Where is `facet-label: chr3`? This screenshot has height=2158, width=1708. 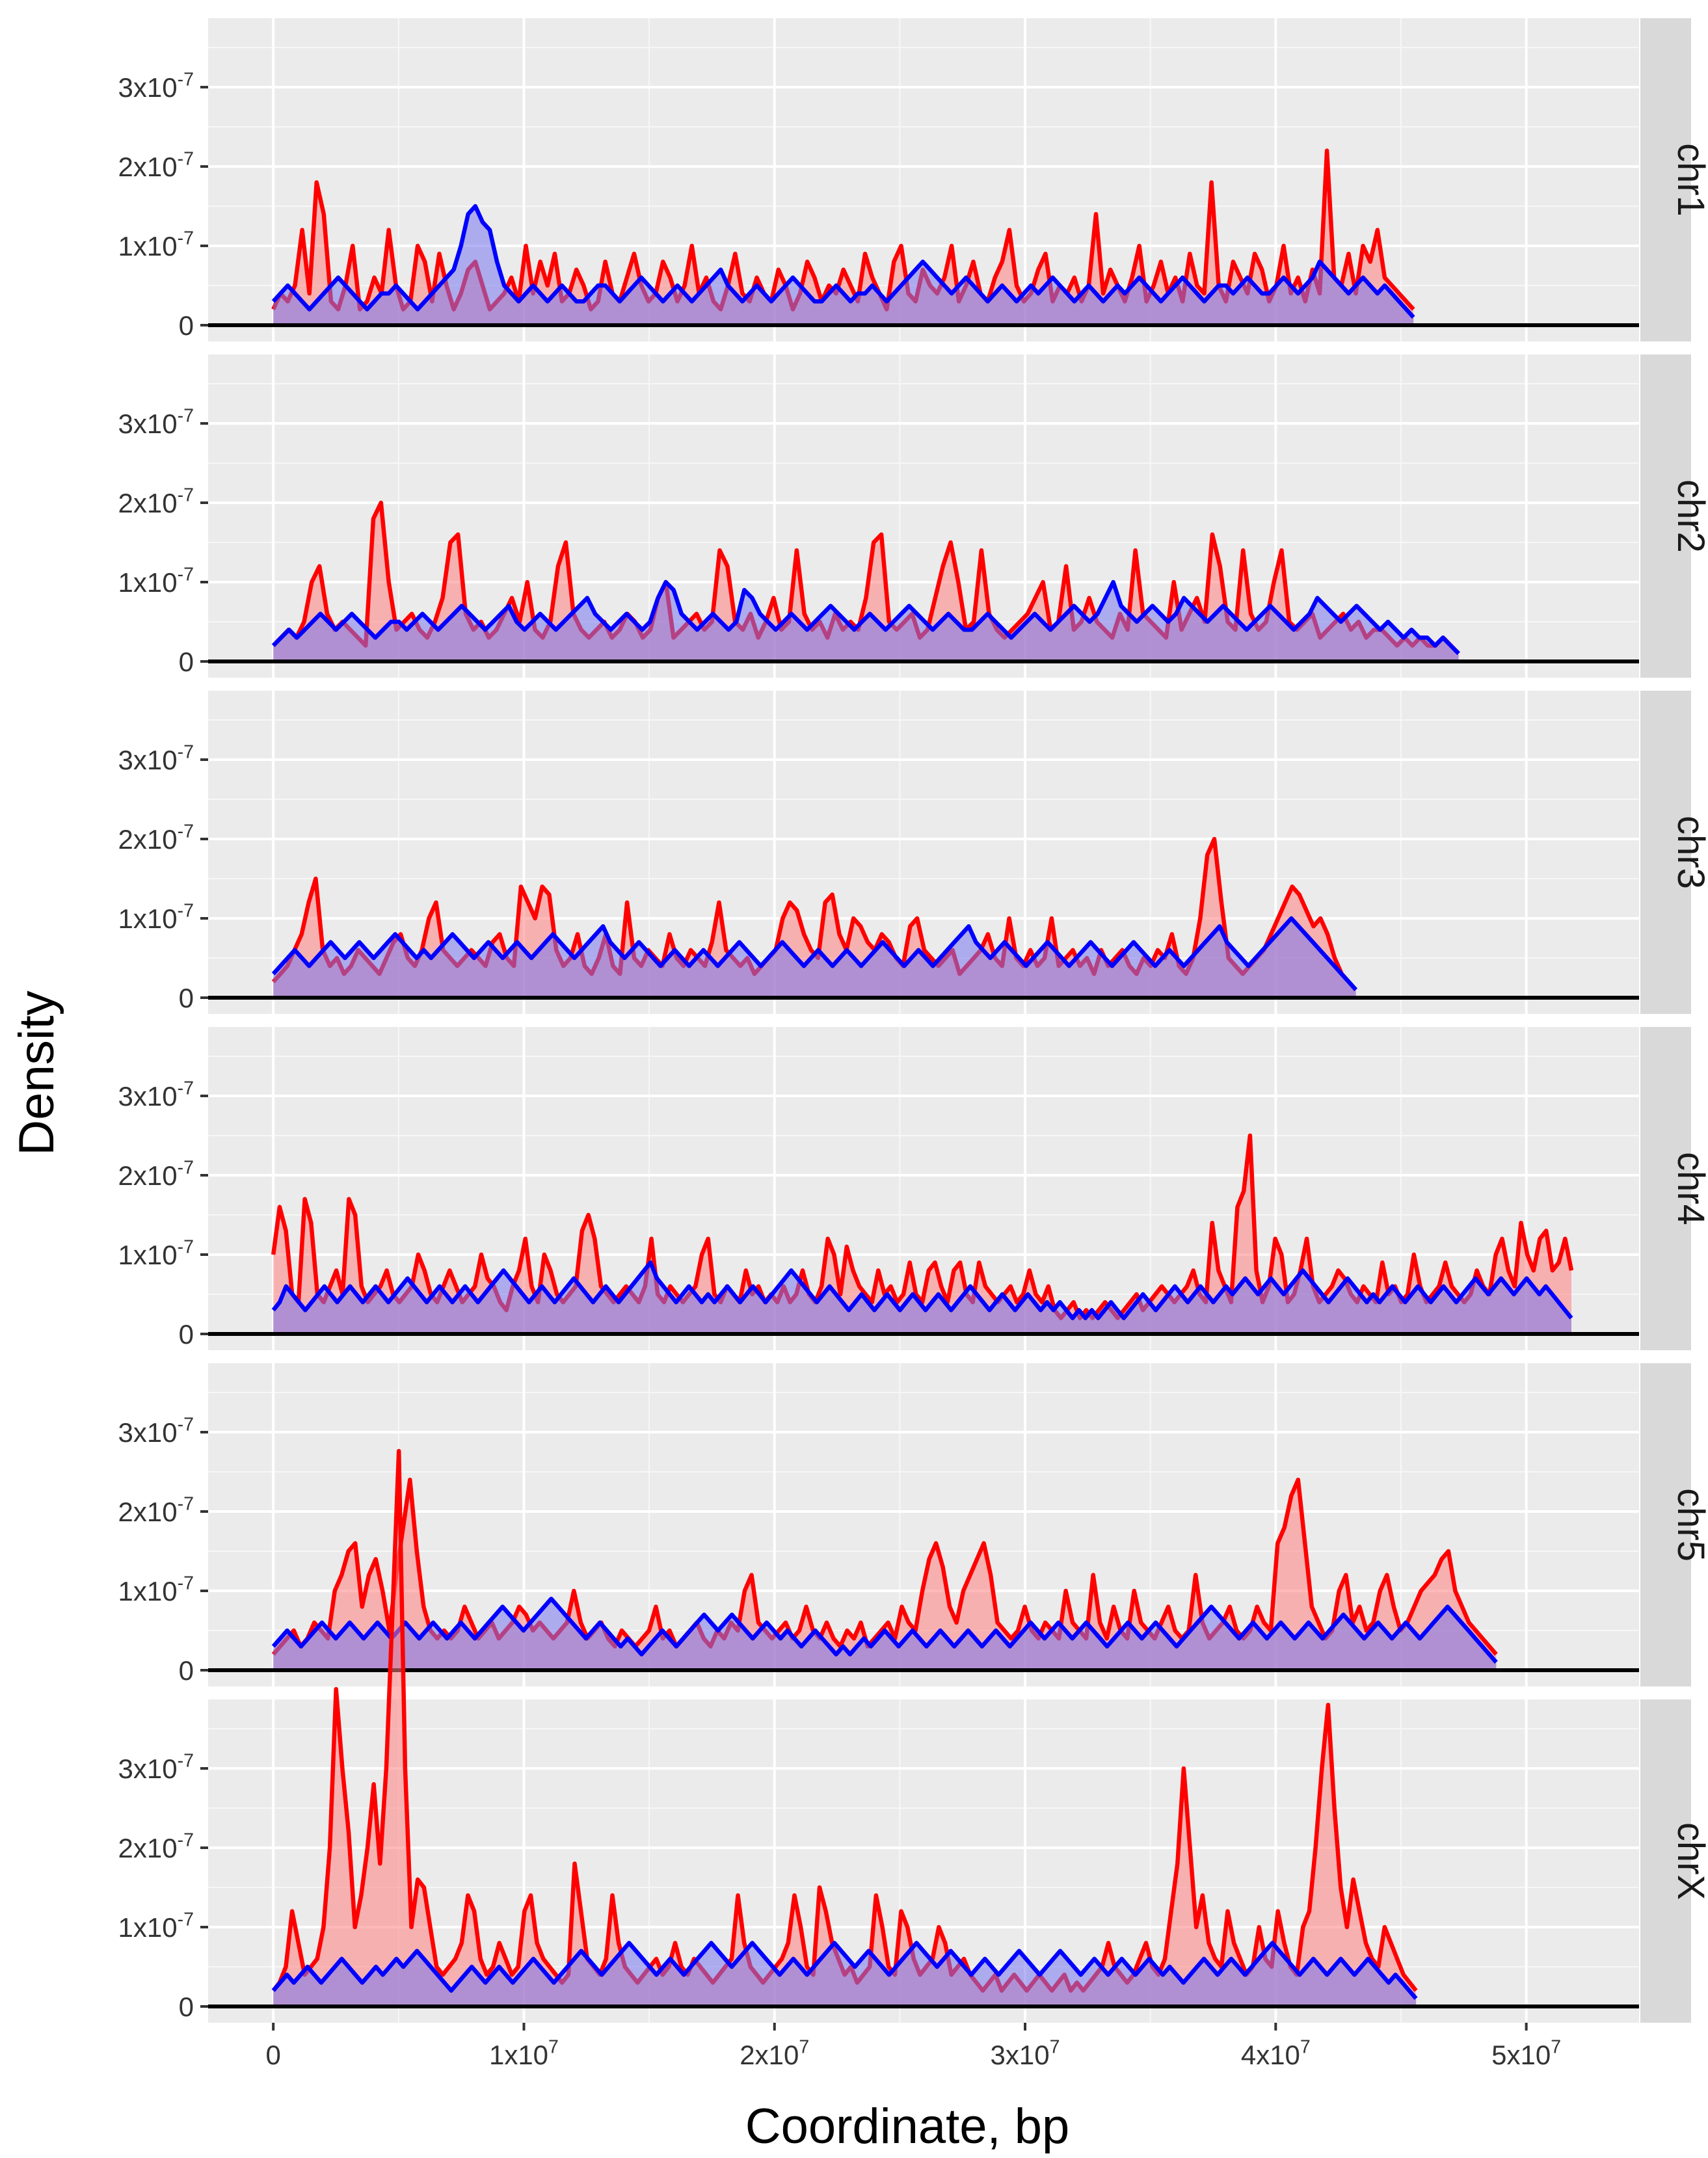 facet-label: chr3 is located at coordinates (1689, 852).